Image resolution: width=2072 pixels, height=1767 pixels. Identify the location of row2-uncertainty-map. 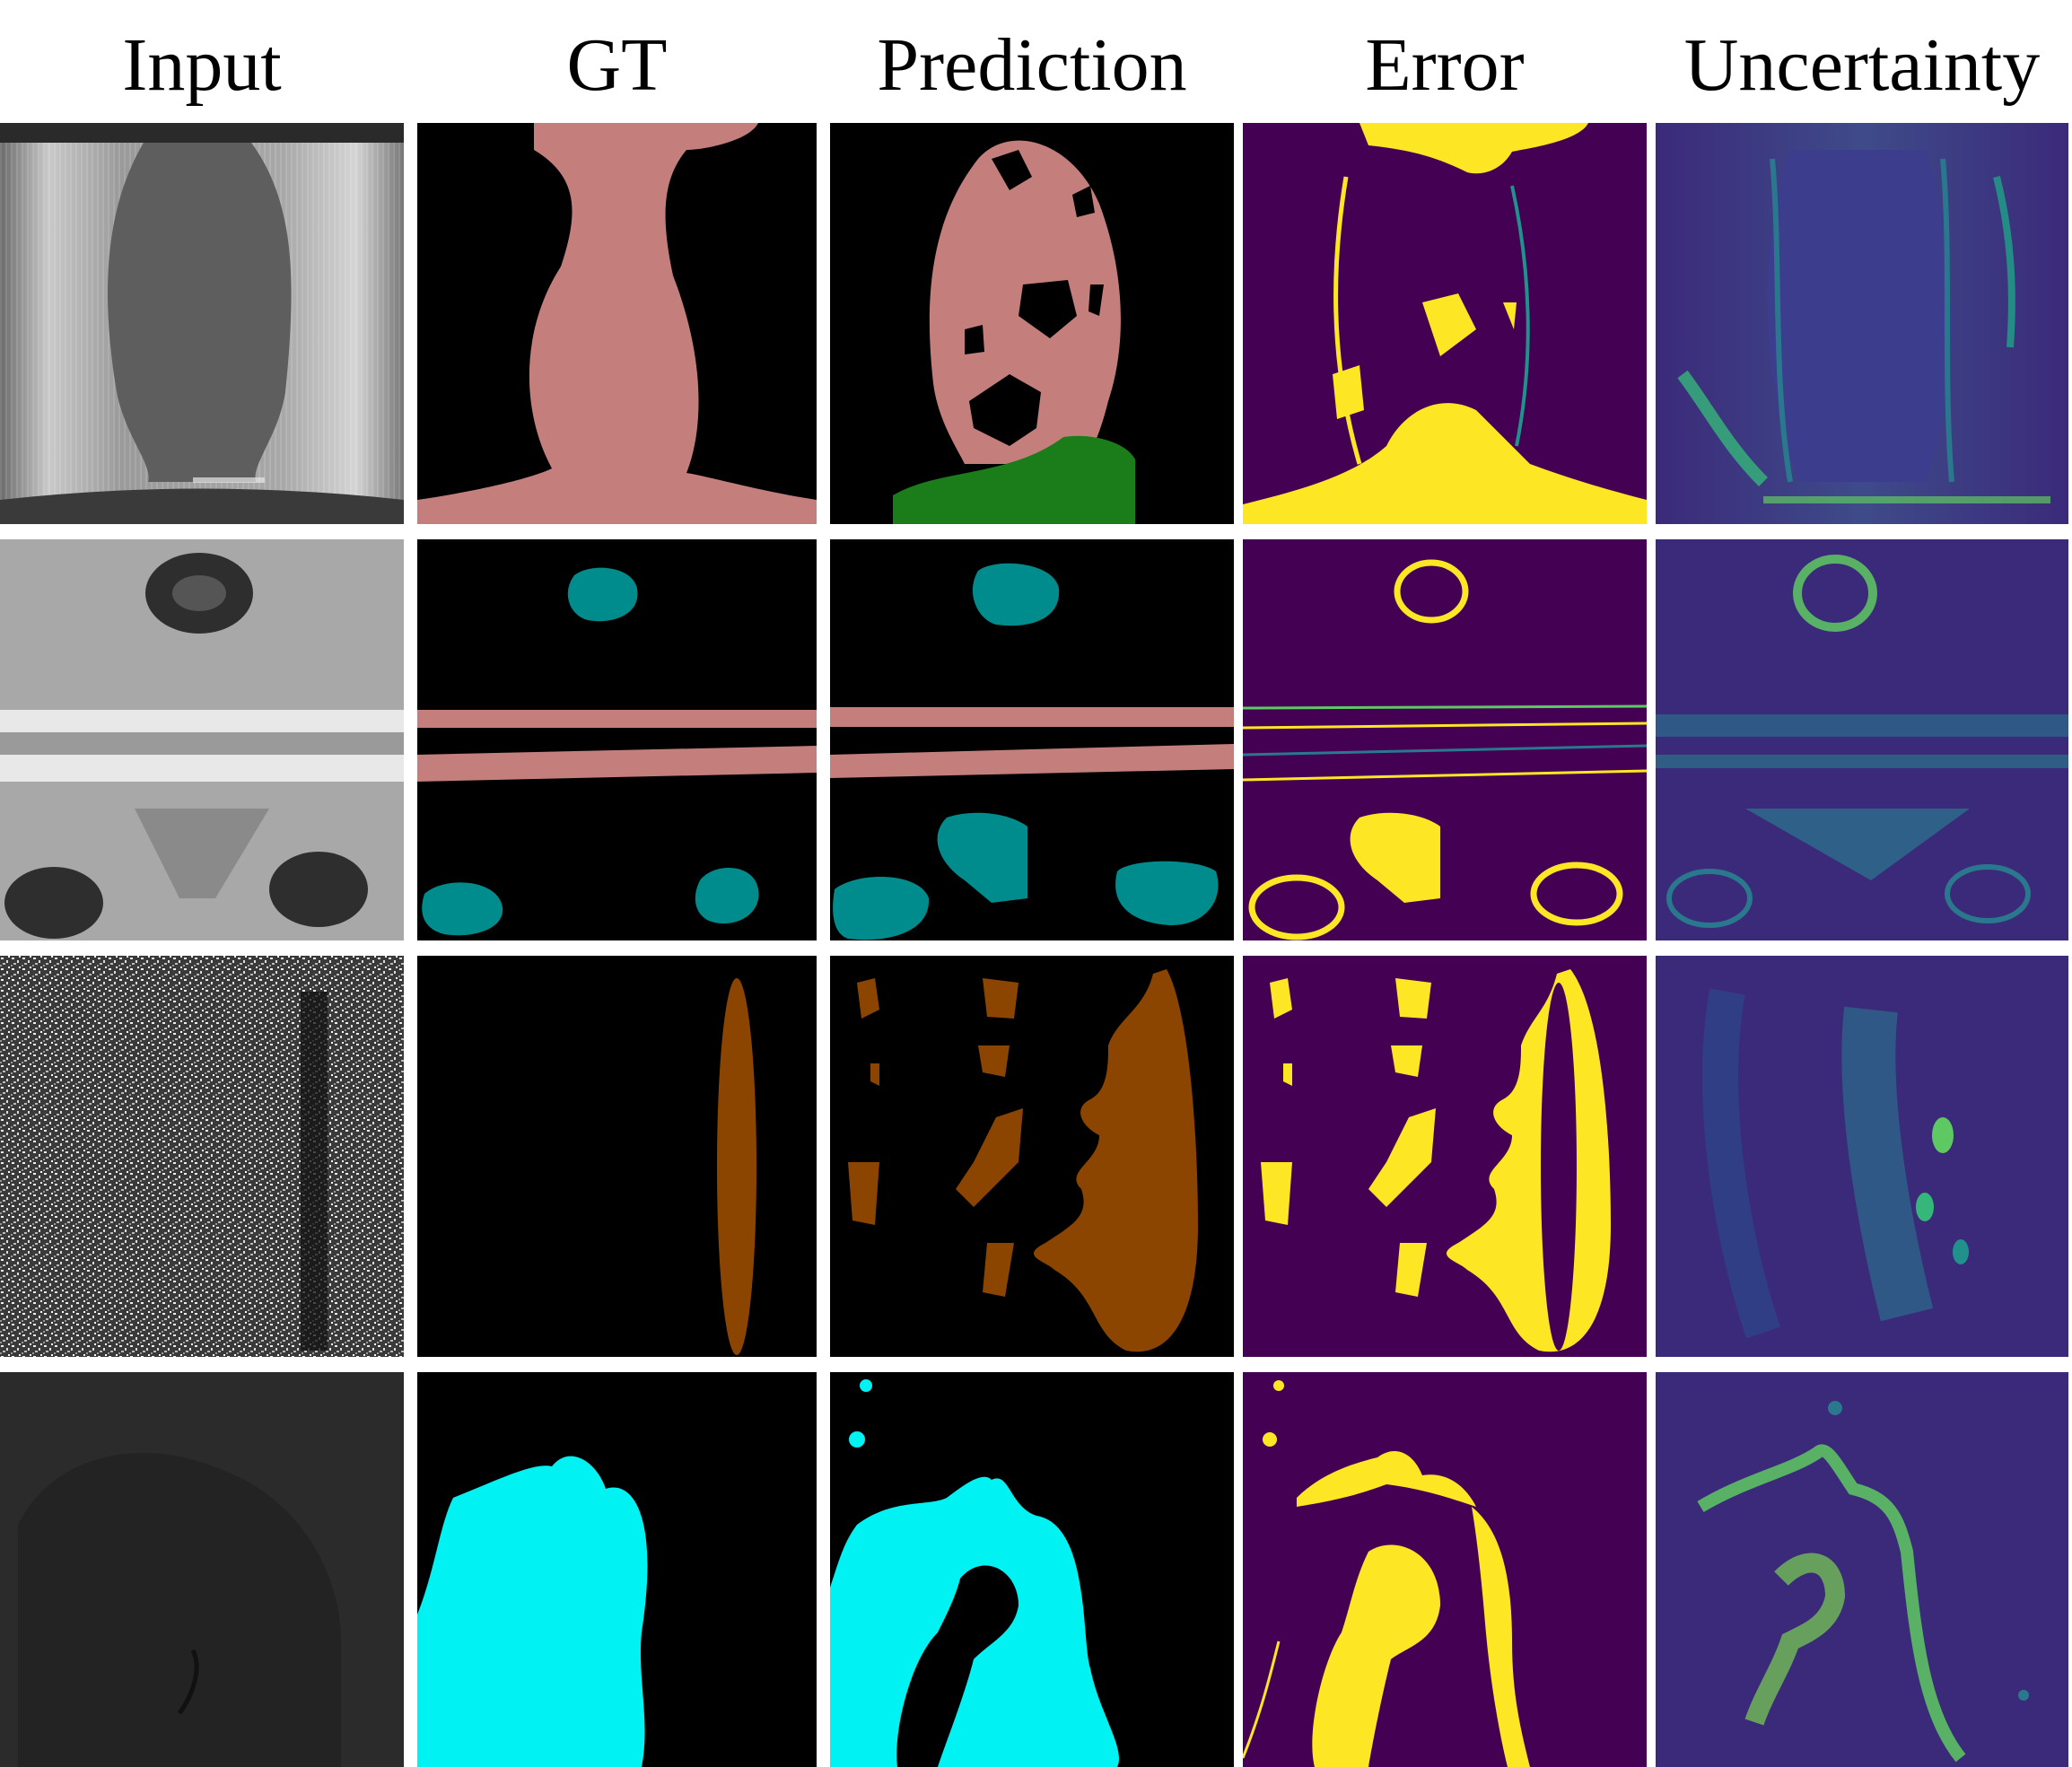
(1862, 739).